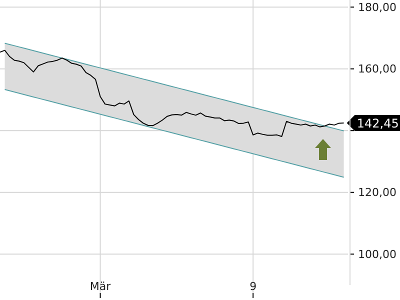 Image resolution: width=400 pixels, height=300 pixels. What do you see at coordinates (253, 286) in the screenshot?
I see `x-tick-label: 9` at bounding box center [253, 286].